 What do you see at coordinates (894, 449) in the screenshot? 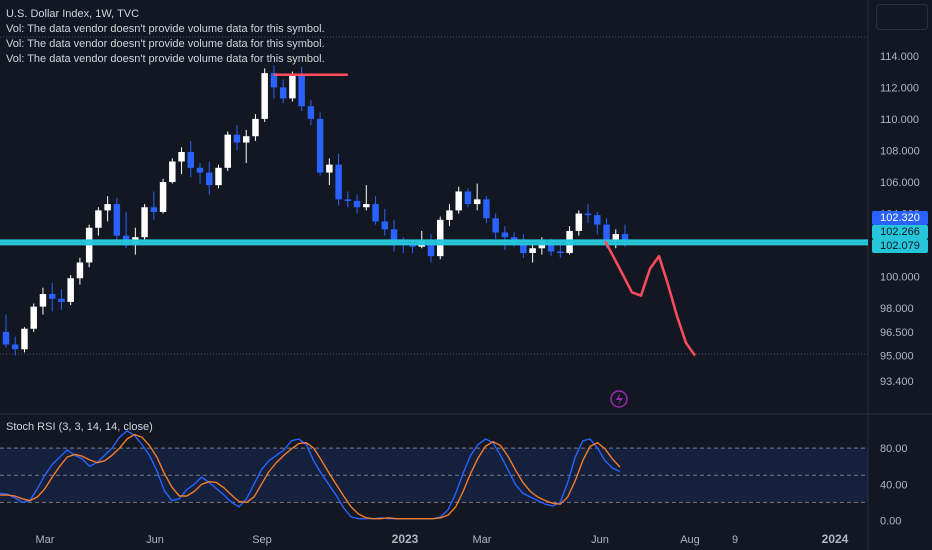
I see `stoch-axis-tick-0: 80.00` at bounding box center [894, 449].